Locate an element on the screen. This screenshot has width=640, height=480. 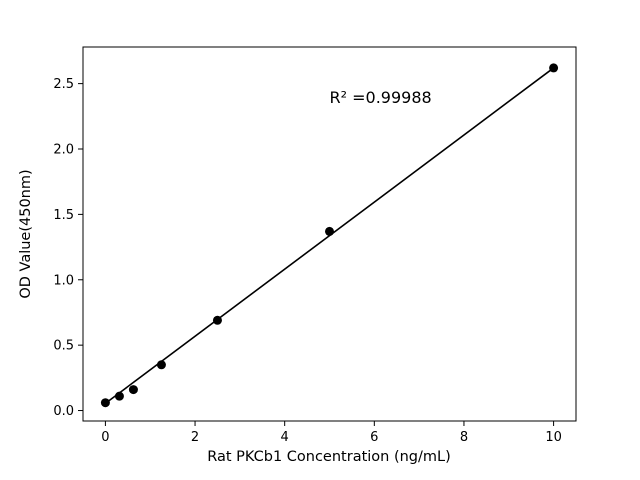
x-tick-label: 8 is located at coordinates (464, 437).